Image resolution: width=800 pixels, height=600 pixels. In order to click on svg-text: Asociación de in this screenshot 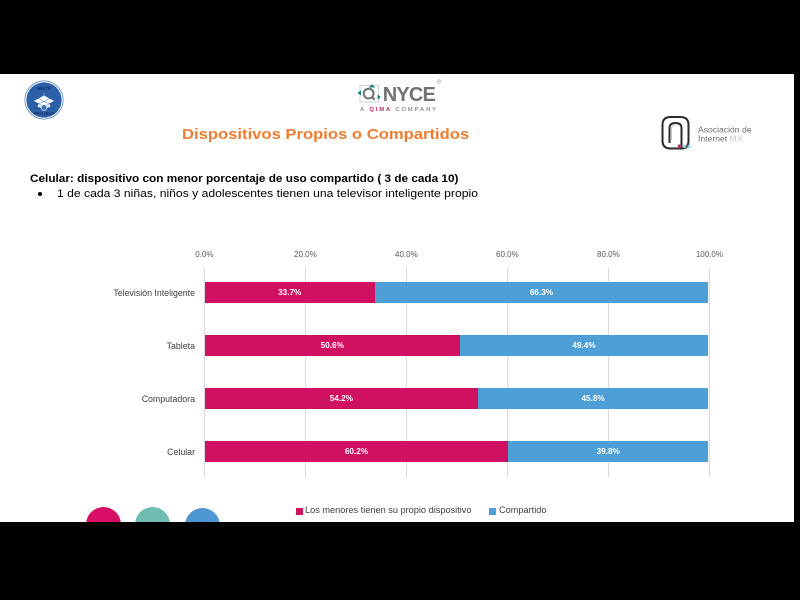, I will do `click(725, 130)`.